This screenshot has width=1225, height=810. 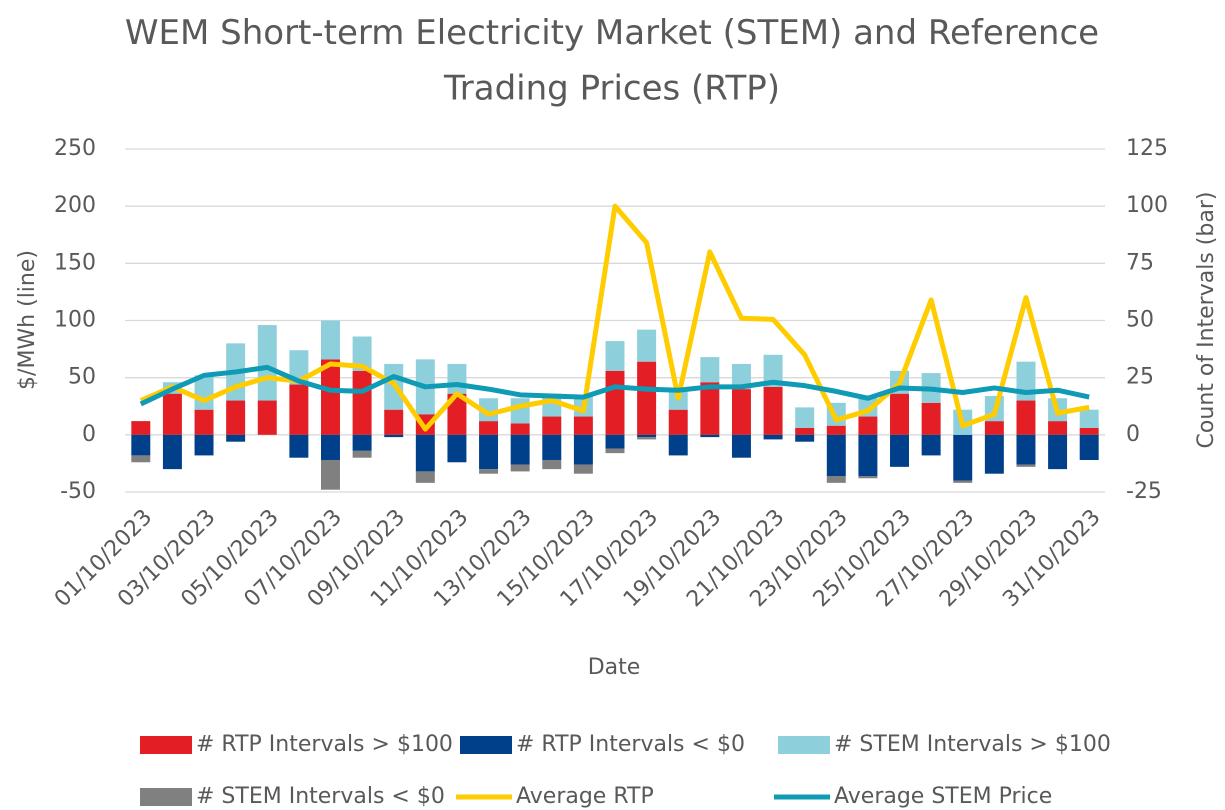 What do you see at coordinates (1206, 320) in the screenshot?
I see `y2-axis-title: Count of Intervals (bar)` at bounding box center [1206, 320].